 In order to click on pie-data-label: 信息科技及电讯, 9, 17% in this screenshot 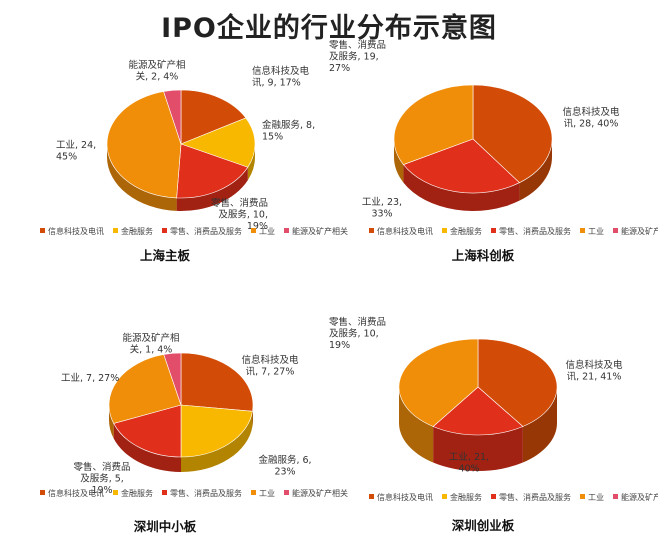, I will do `click(281, 77)`.